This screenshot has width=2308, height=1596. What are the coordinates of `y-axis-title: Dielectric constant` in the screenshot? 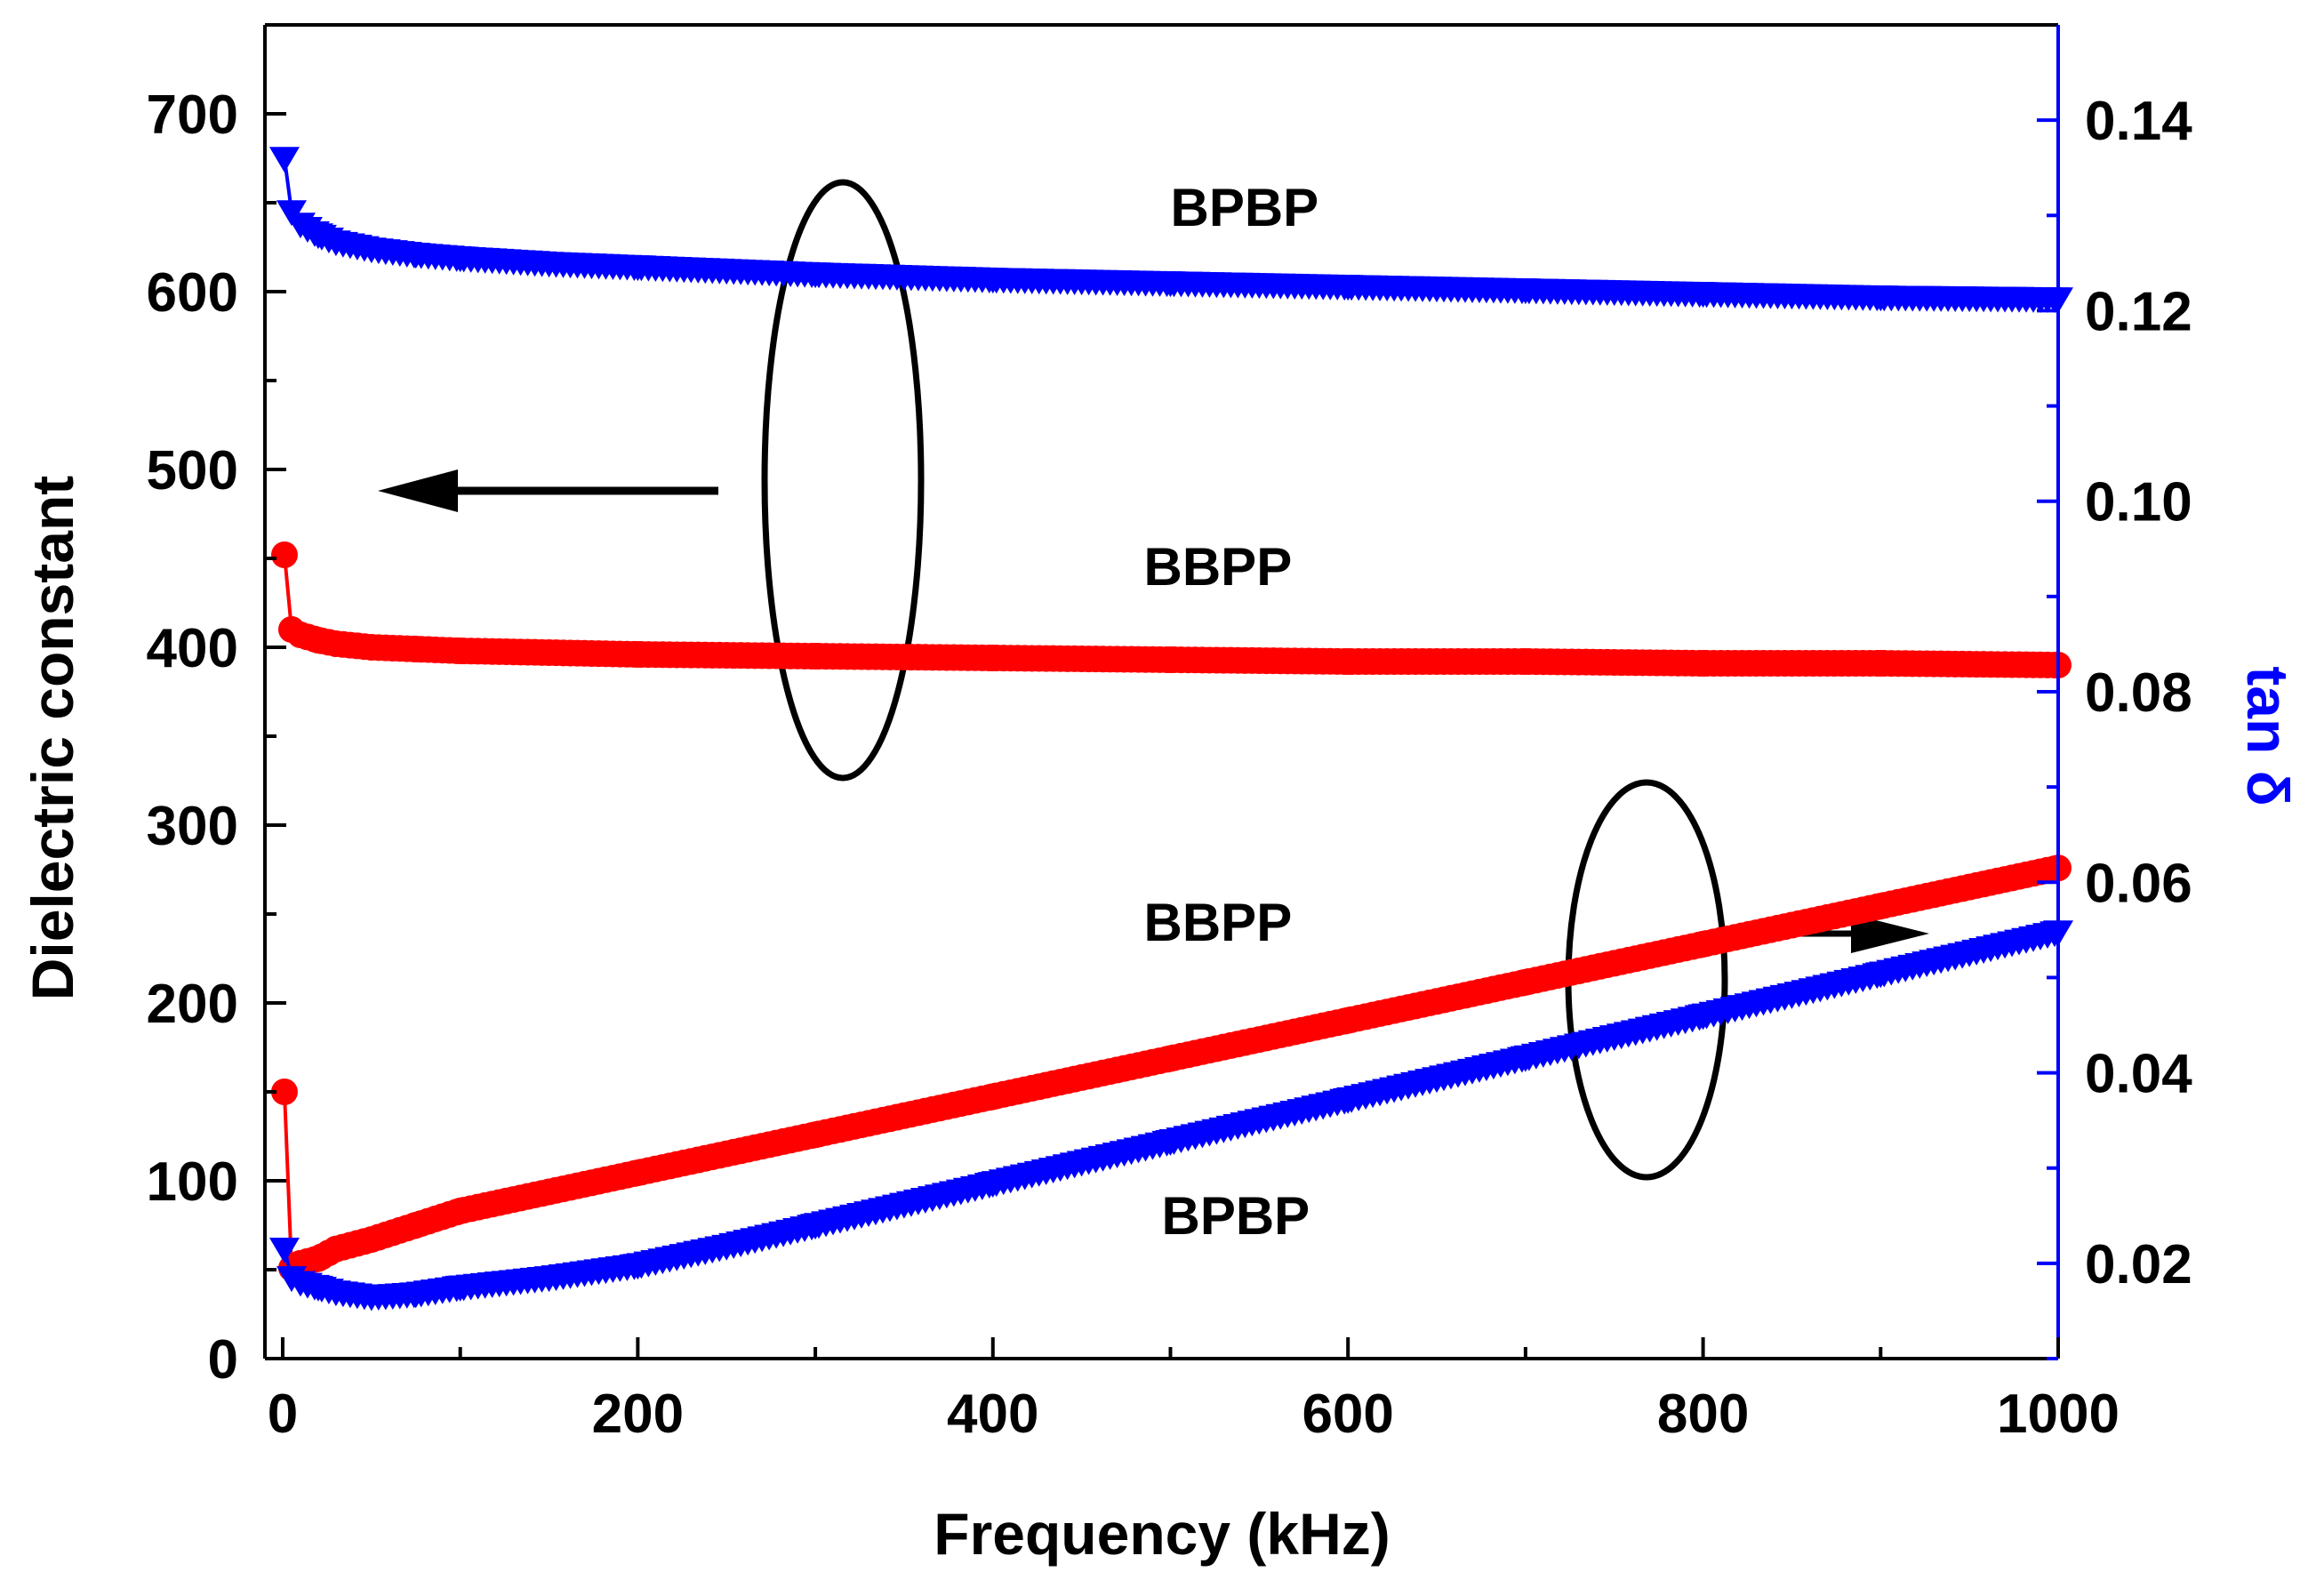 It's located at (52, 738).